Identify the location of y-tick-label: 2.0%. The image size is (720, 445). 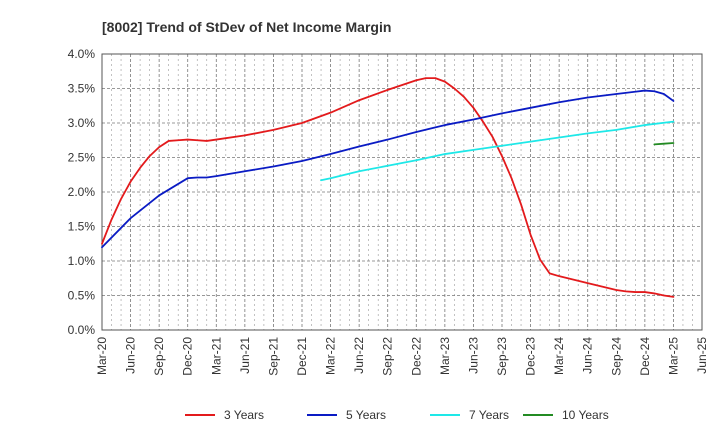
(82, 192).